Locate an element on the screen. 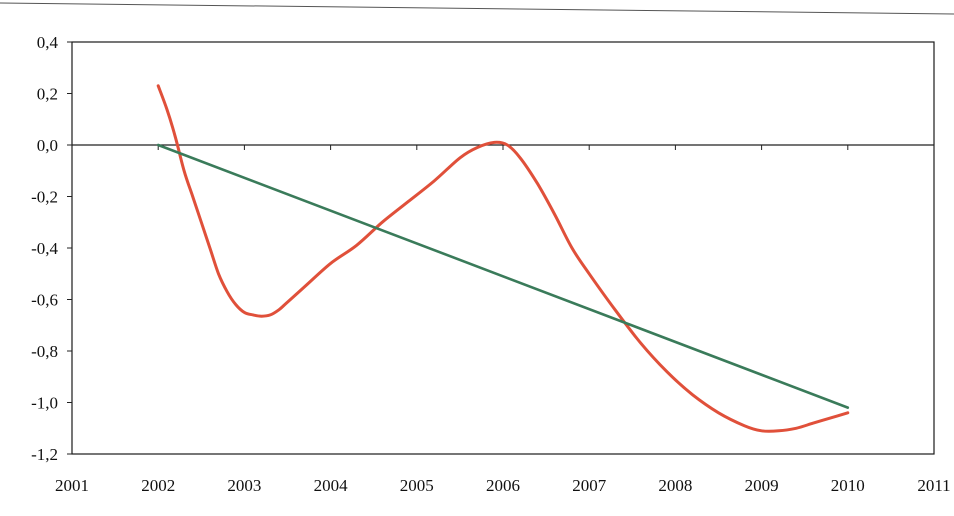  y-tick-label: 0,4 is located at coordinates (48, 42).